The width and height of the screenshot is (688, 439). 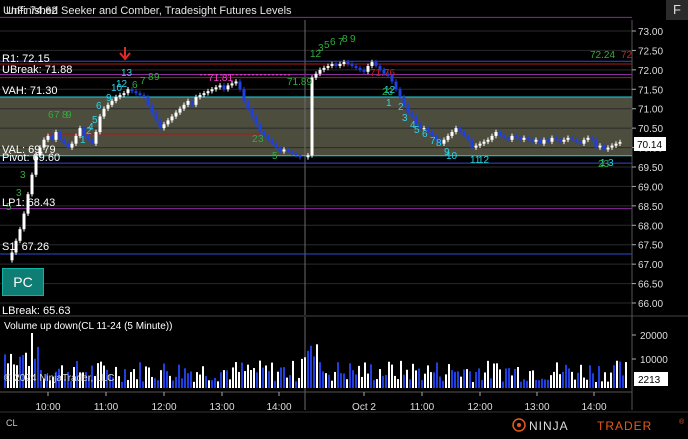 I want to click on sequence-number-cyan: 8, so click(x=439, y=143).